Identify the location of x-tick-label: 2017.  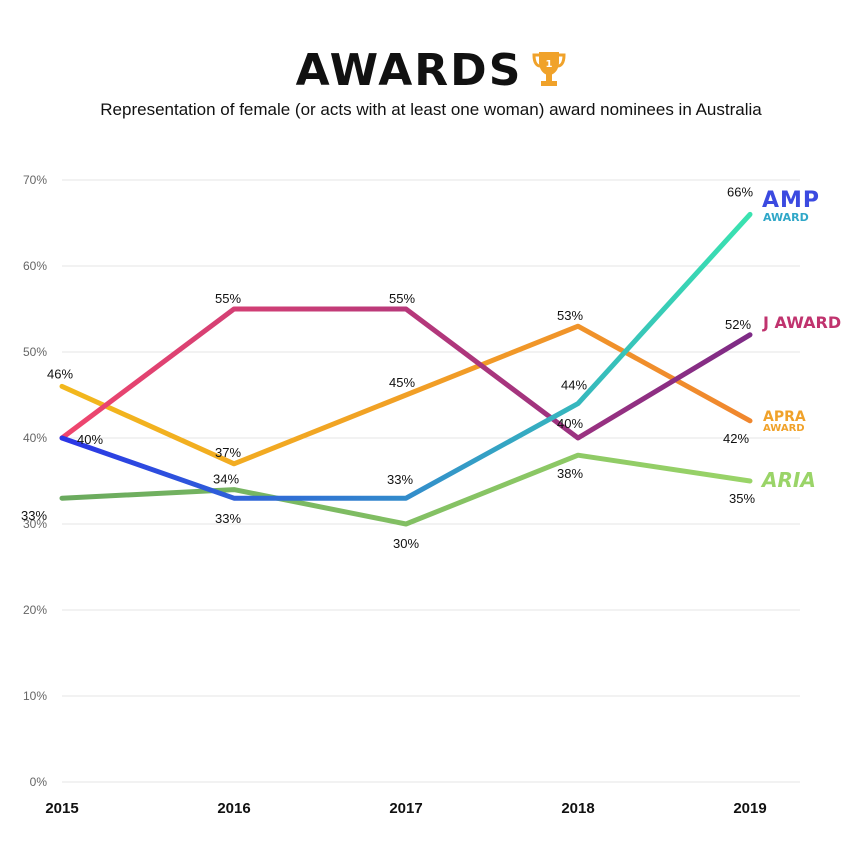
(405, 808).